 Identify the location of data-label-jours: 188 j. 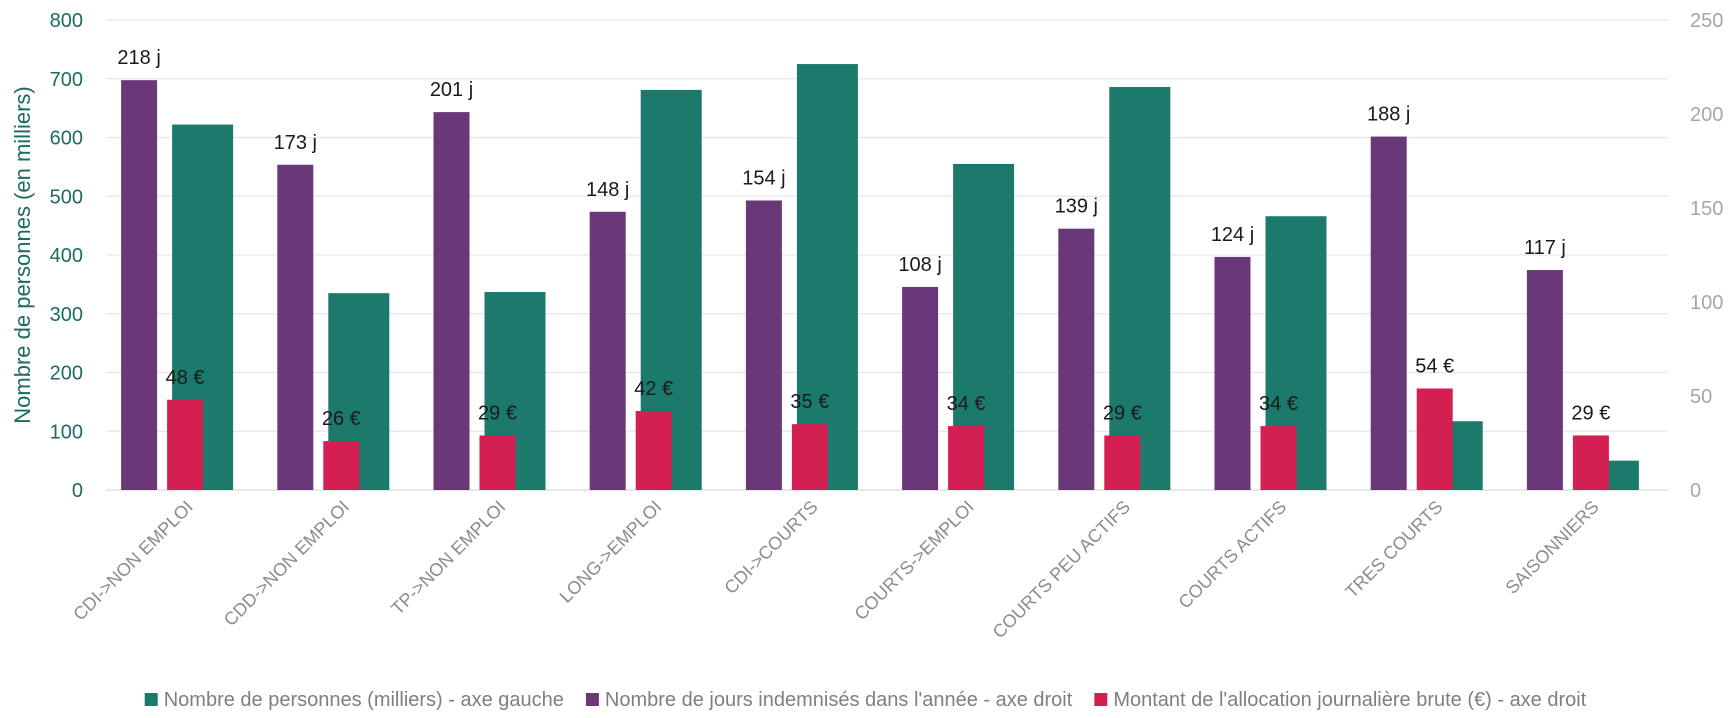
(1388, 115).